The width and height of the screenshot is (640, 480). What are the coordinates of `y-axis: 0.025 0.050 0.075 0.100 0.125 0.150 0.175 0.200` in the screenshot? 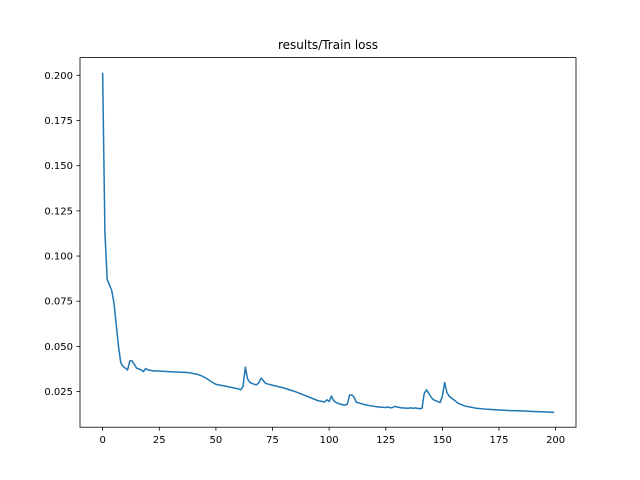 It's located at (62, 234).